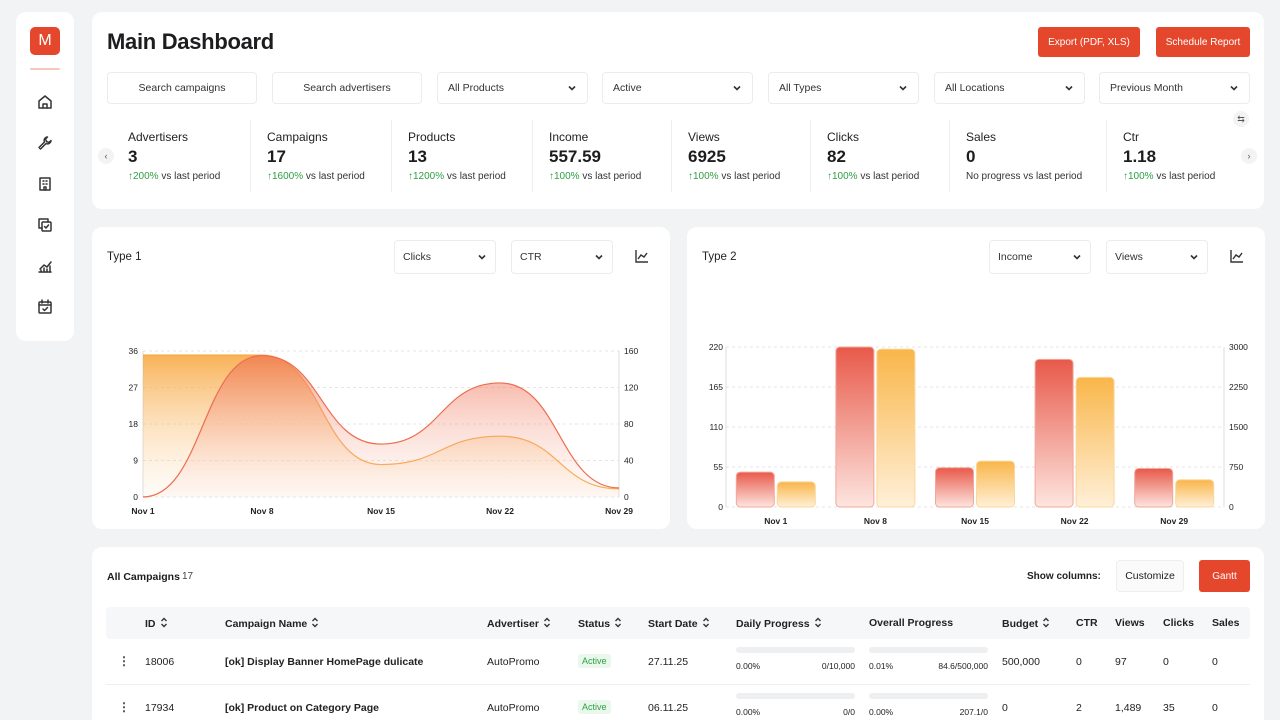 The image size is (1280, 720). What do you see at coordinates (594, 624) in the screenshot?
I see `col-status-label: Status` at bounding box center [594, 624].